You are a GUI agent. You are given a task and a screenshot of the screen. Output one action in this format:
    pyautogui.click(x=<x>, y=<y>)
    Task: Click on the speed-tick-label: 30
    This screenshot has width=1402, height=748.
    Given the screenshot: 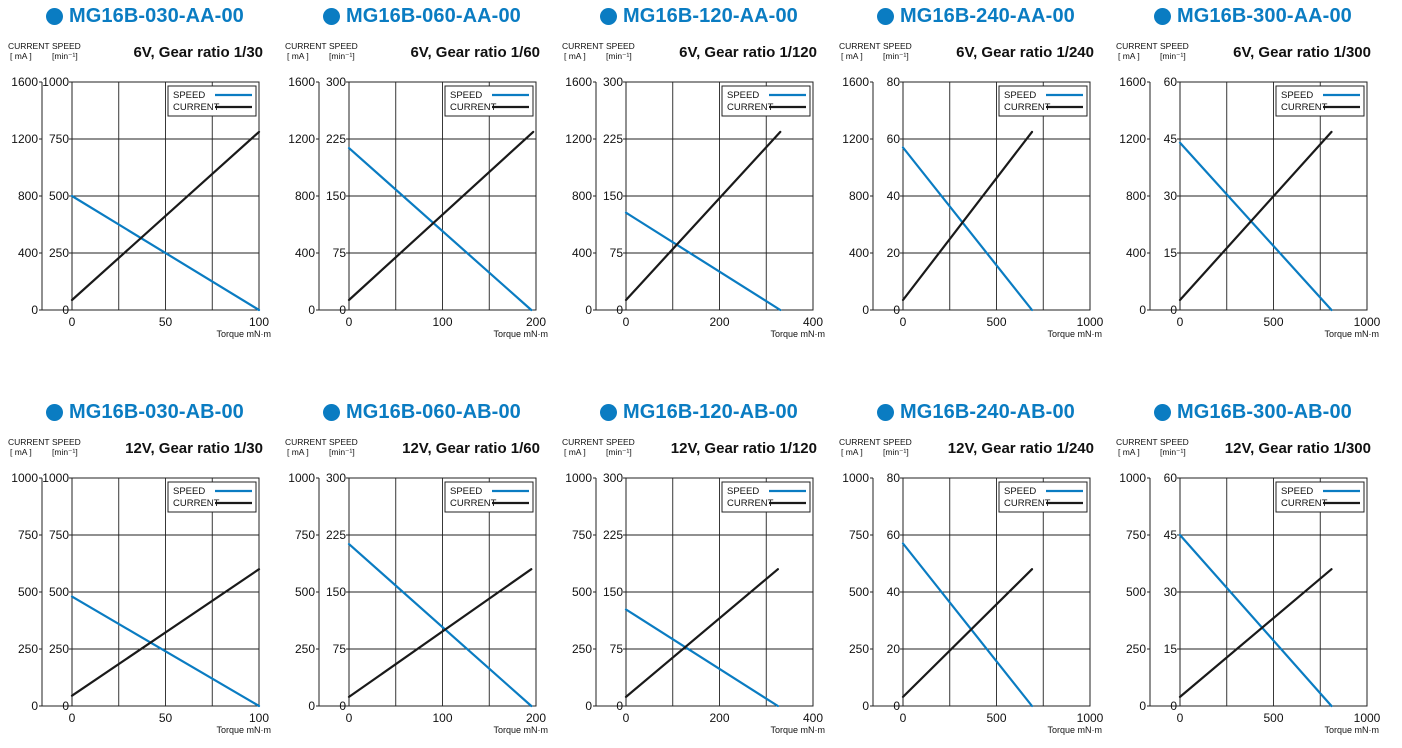 What is the action you would take?
    pyautogui.click(x=1171, y=196)
    